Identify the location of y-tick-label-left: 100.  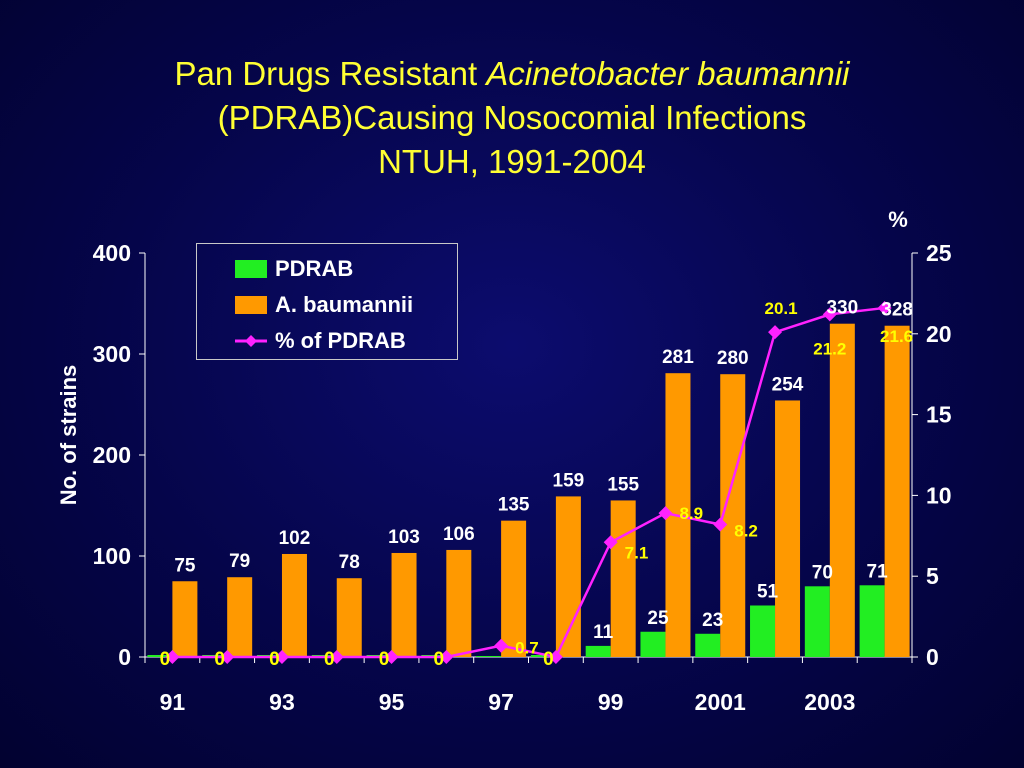
(112, 556).